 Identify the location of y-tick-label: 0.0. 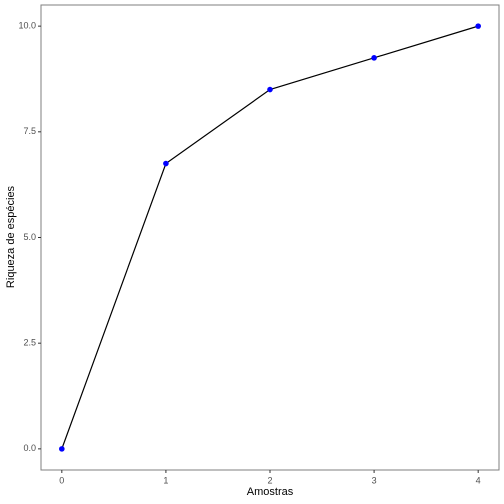
(29, 448).